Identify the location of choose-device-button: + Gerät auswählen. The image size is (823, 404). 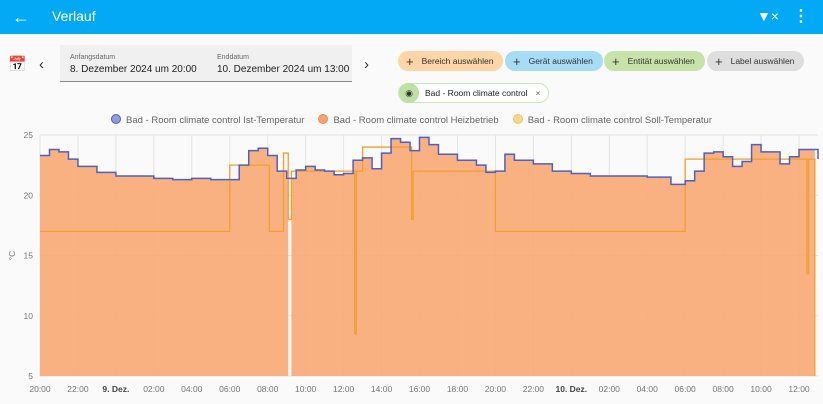
(554, 61).